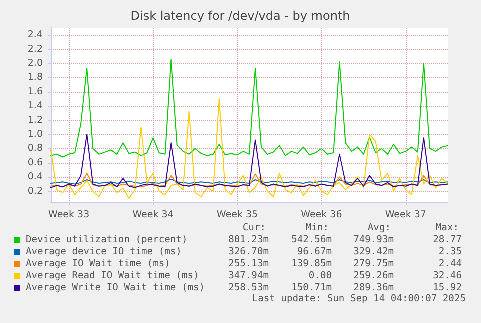 This screenshot has height=323, width=481. I want to click on text: 326.70m 96.67m 329.42m 2.35, so click(345, 252).